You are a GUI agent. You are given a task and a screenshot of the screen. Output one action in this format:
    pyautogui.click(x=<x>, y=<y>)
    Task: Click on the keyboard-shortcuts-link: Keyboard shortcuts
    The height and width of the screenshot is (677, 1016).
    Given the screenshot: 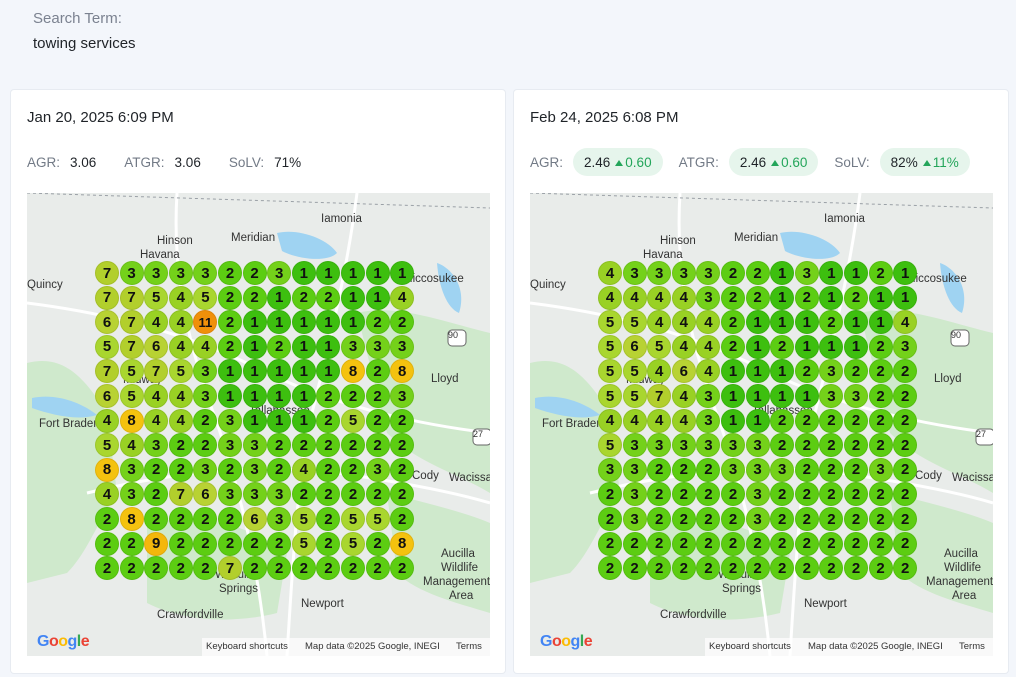 What is the action you would take?
    pyautogui.click(x=750, y=646)
    